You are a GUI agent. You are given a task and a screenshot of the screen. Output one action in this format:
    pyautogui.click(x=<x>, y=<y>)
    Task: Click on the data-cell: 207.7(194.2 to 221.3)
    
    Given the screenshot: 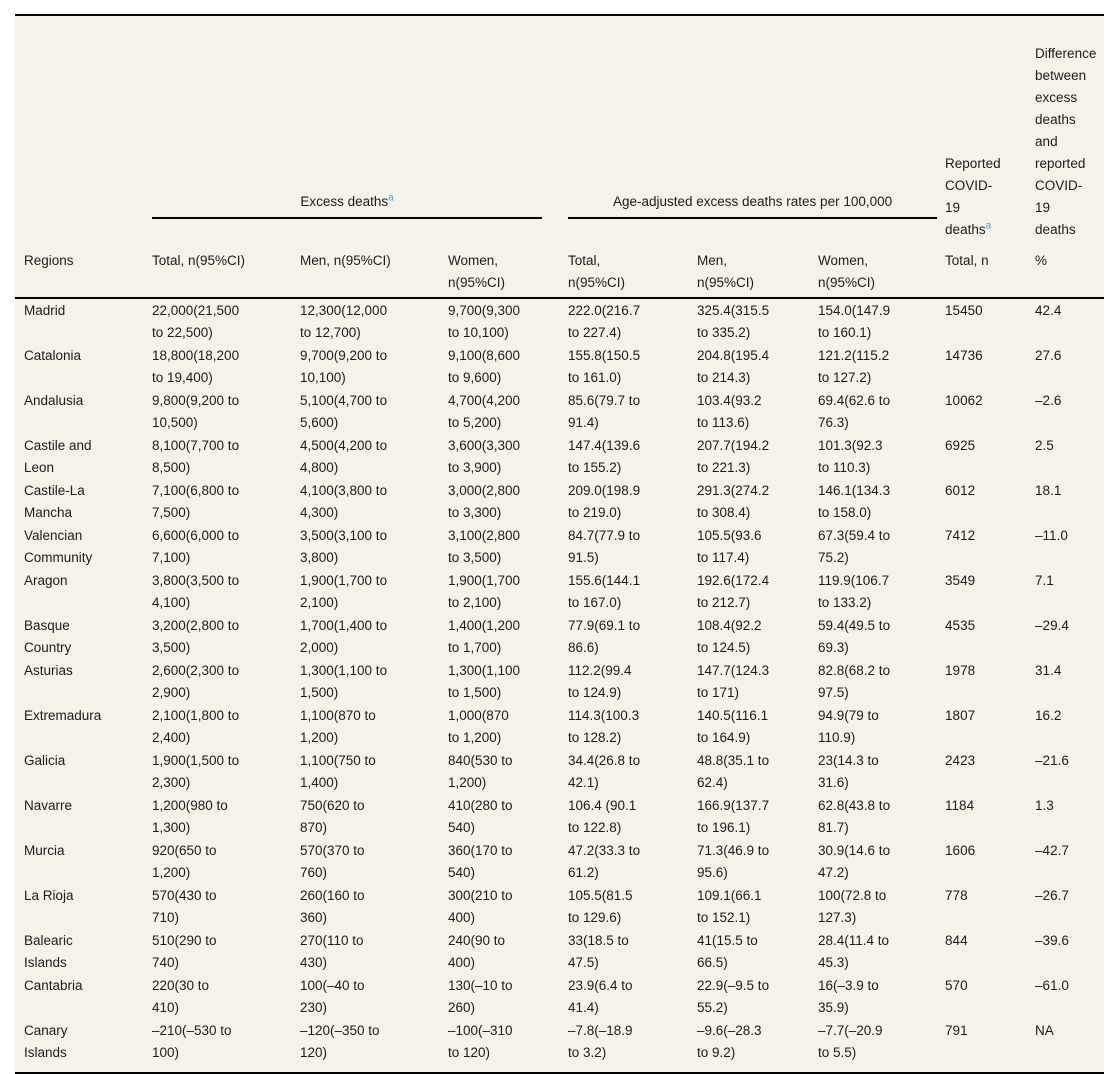 What is the action you would take?
    pyautogui.click(x=733, y=456)
    